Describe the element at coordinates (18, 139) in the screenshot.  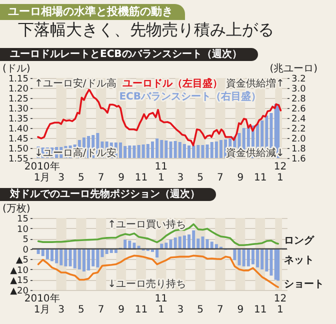
I see `y-tick-label: 1.45` at that location.